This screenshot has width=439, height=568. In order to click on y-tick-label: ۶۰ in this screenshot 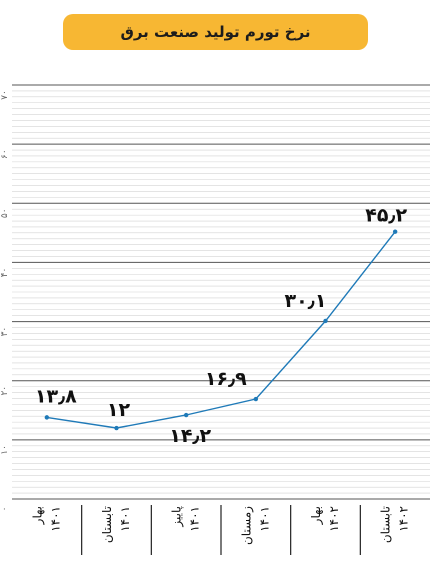, I will do `click(5, 154)`.